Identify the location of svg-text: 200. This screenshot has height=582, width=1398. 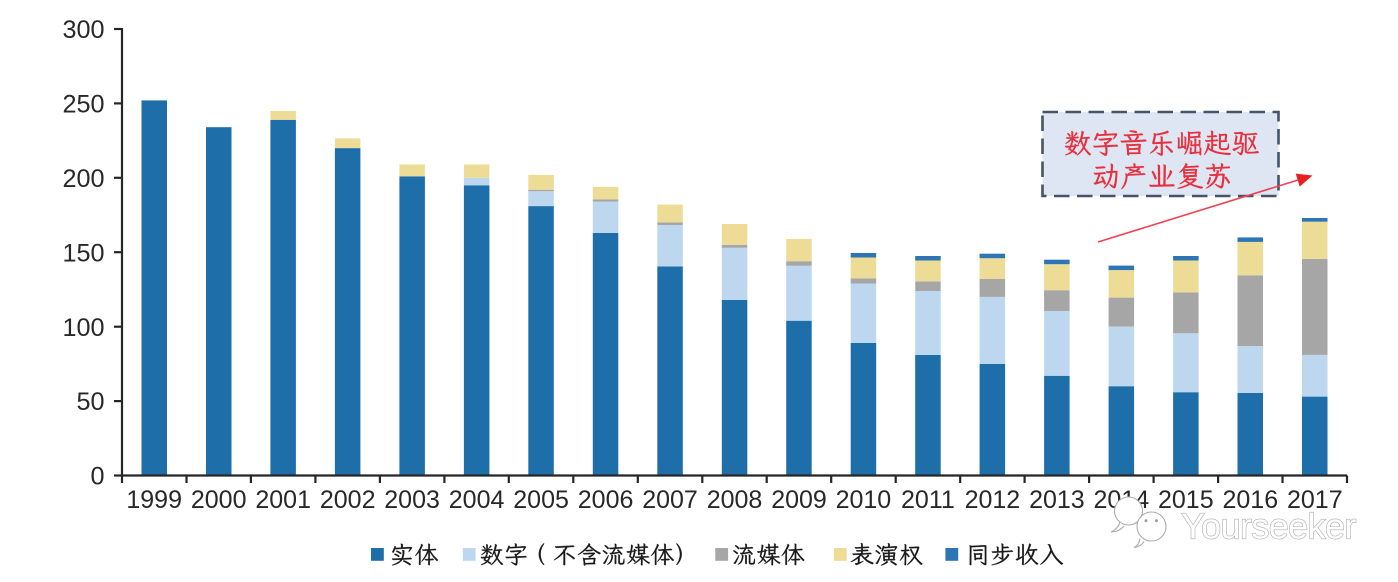
(83, 179).